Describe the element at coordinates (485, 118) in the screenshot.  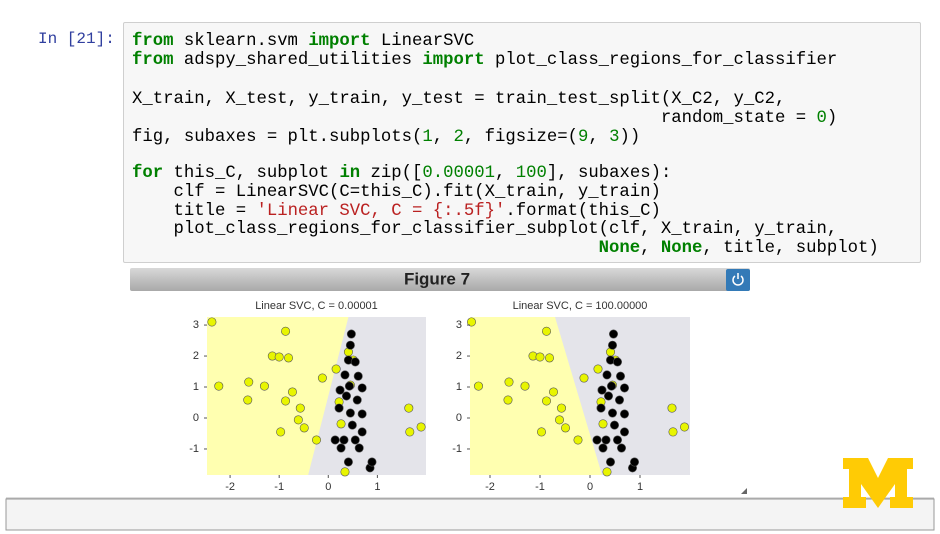
I see `code-line: random_state = 0)` at that location.